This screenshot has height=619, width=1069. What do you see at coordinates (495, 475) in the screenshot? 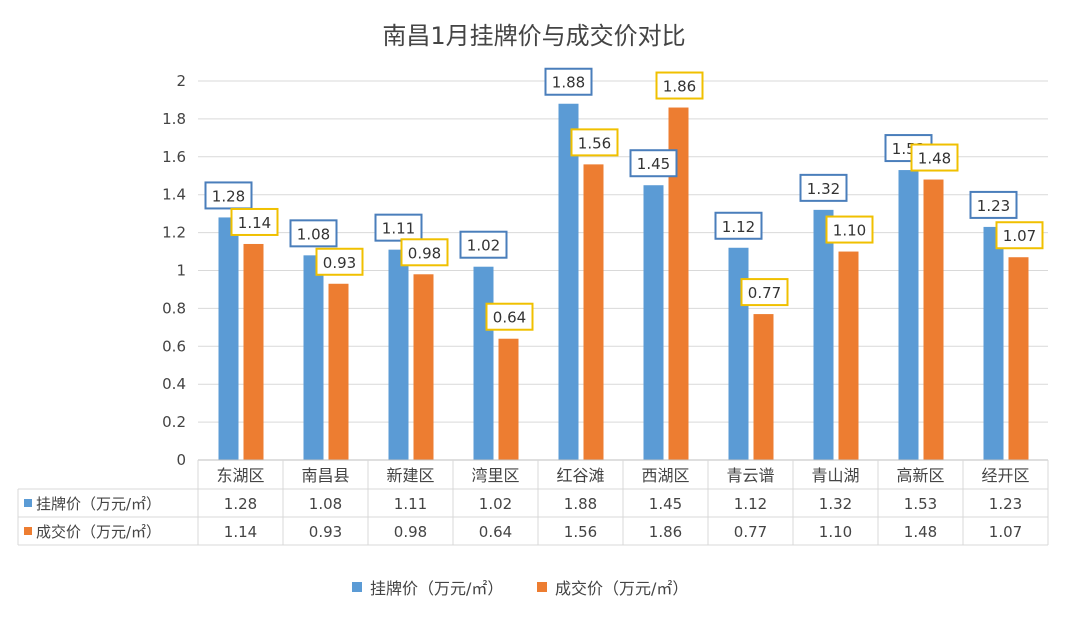
I see `category-label: 湾里区` at bounding box center [495, 475].